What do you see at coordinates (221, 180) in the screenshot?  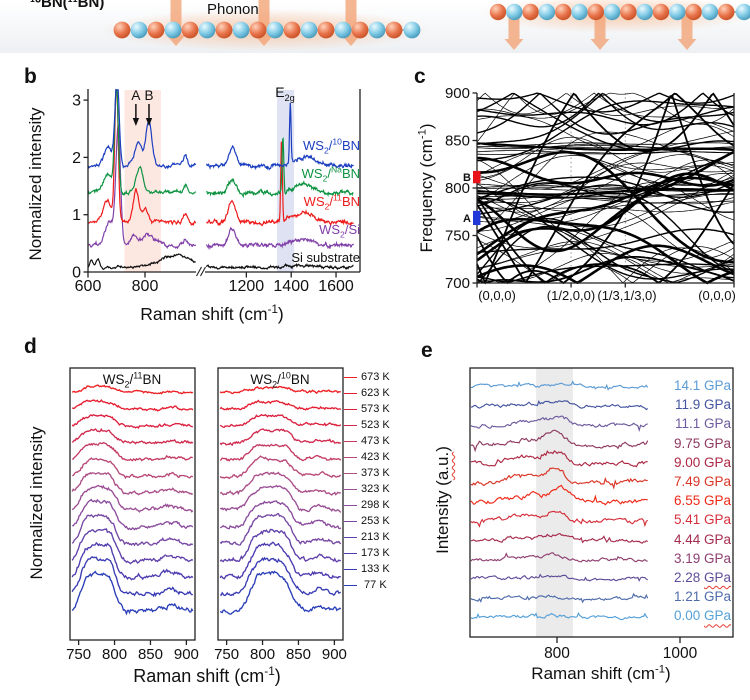 I see `raman-spectra-curves` at bounding box center [221, 180].